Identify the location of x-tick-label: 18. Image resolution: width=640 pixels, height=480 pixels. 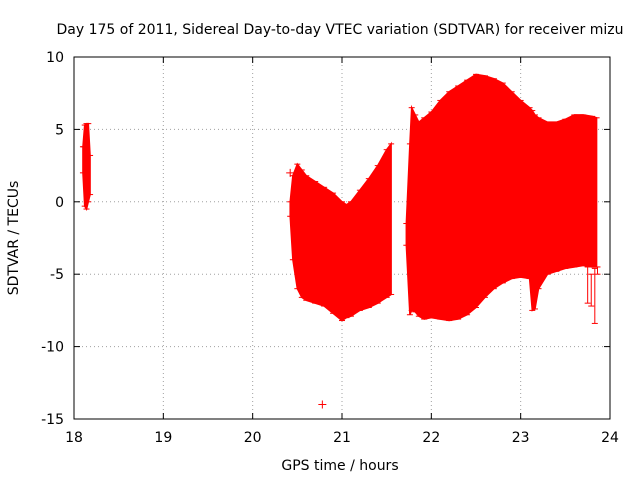
(74, 438).